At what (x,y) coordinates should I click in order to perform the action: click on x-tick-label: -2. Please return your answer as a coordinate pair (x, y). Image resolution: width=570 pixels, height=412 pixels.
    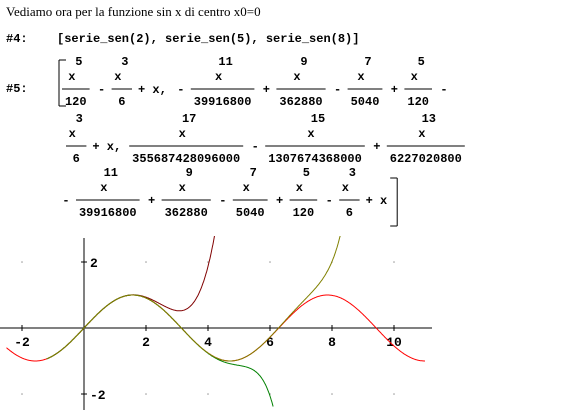
    Looking at the image, I should click on (22, 342).